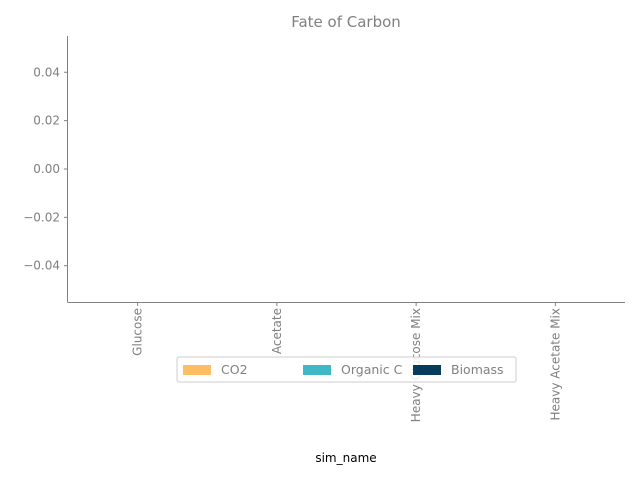 Image resolution: width=640 pixels, height=480 pixels. I want to click on y-tick-label: −0.04, so click(41, 266).